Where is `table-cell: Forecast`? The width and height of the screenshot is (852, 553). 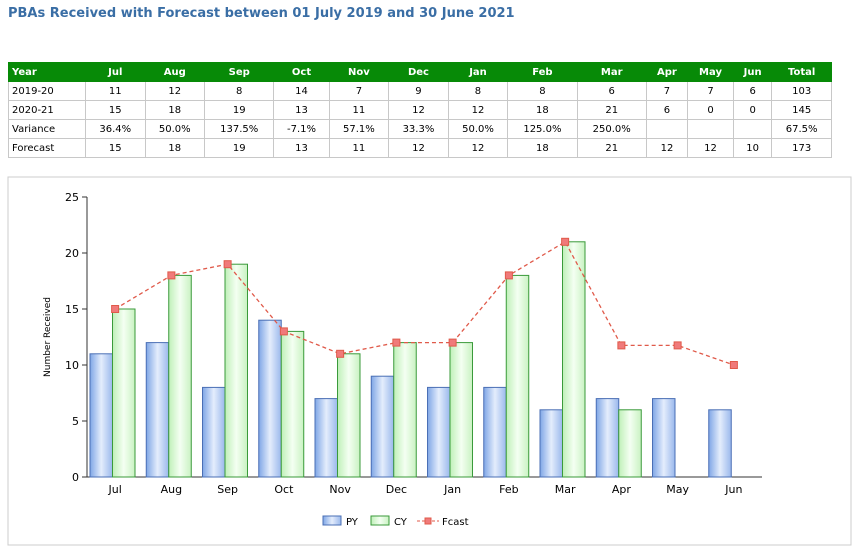
table-cell: Forecast is located at coordinates (47, 148).